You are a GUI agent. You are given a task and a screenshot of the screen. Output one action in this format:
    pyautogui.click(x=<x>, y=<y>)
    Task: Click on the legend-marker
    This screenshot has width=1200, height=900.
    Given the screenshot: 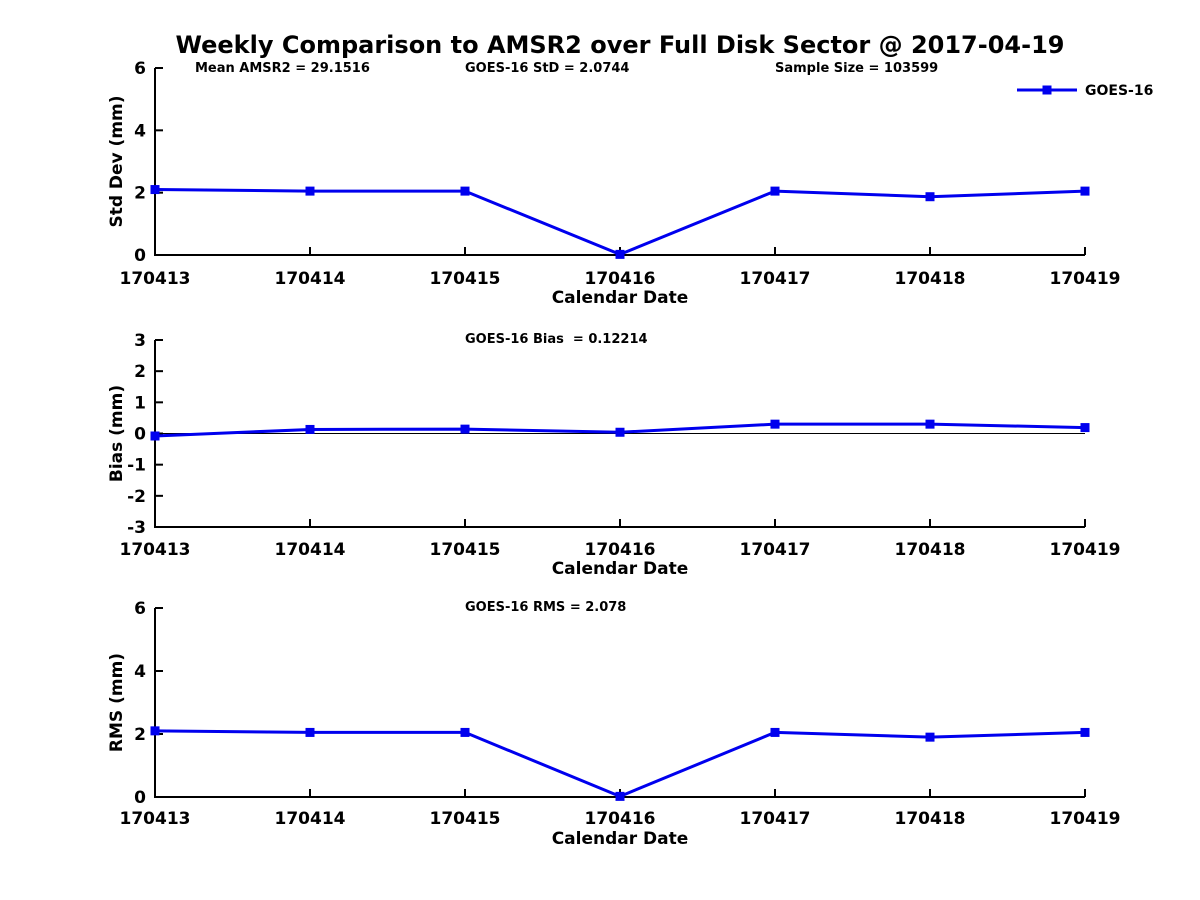 What is the action you would take?
    pyautogui.click(x=1047, y=90)
    